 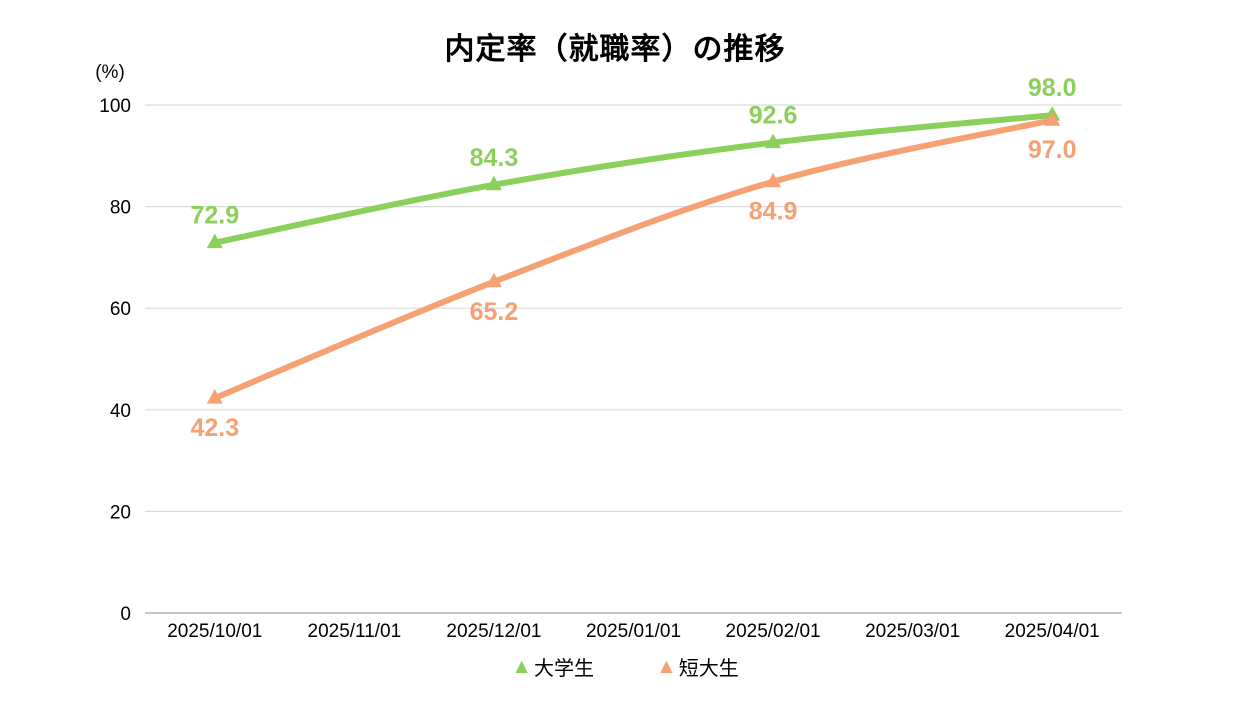 I want to click on legend-label-tandaisei: 短大生, so click(x=708, y=669).